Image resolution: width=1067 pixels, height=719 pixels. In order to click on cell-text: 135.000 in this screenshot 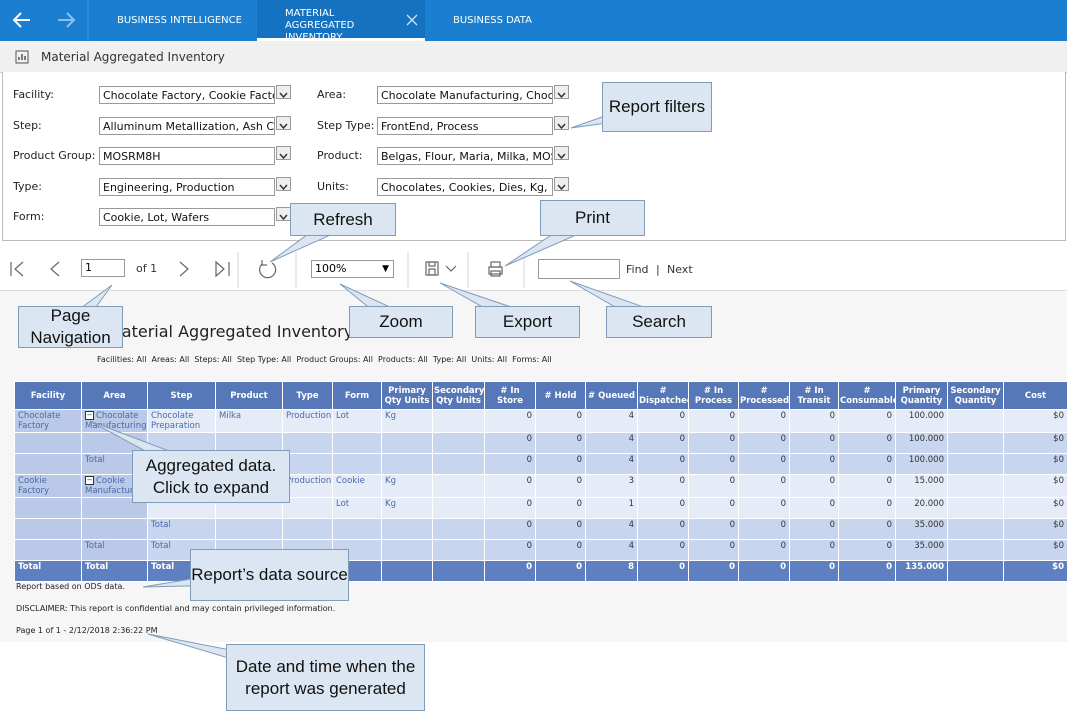, I will do `click(924, 567)`.